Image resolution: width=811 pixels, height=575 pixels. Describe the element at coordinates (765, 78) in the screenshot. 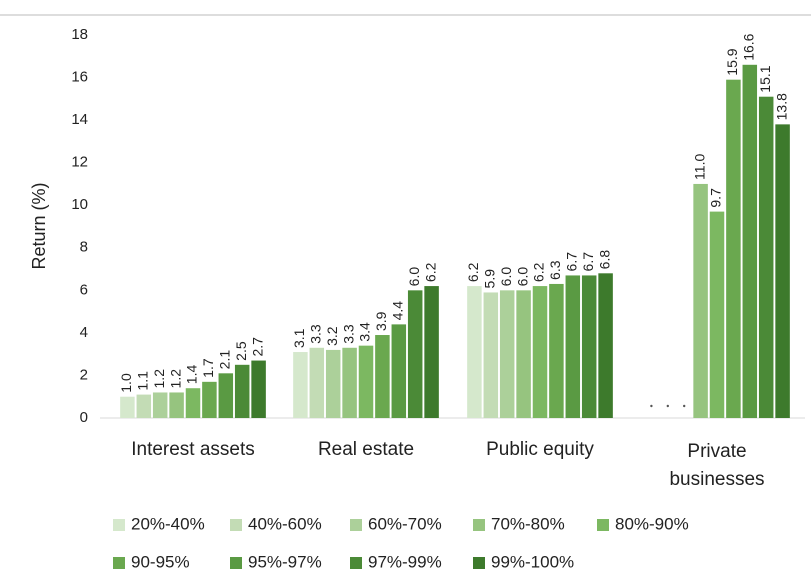

I see `data-label: 15.1` at that location.